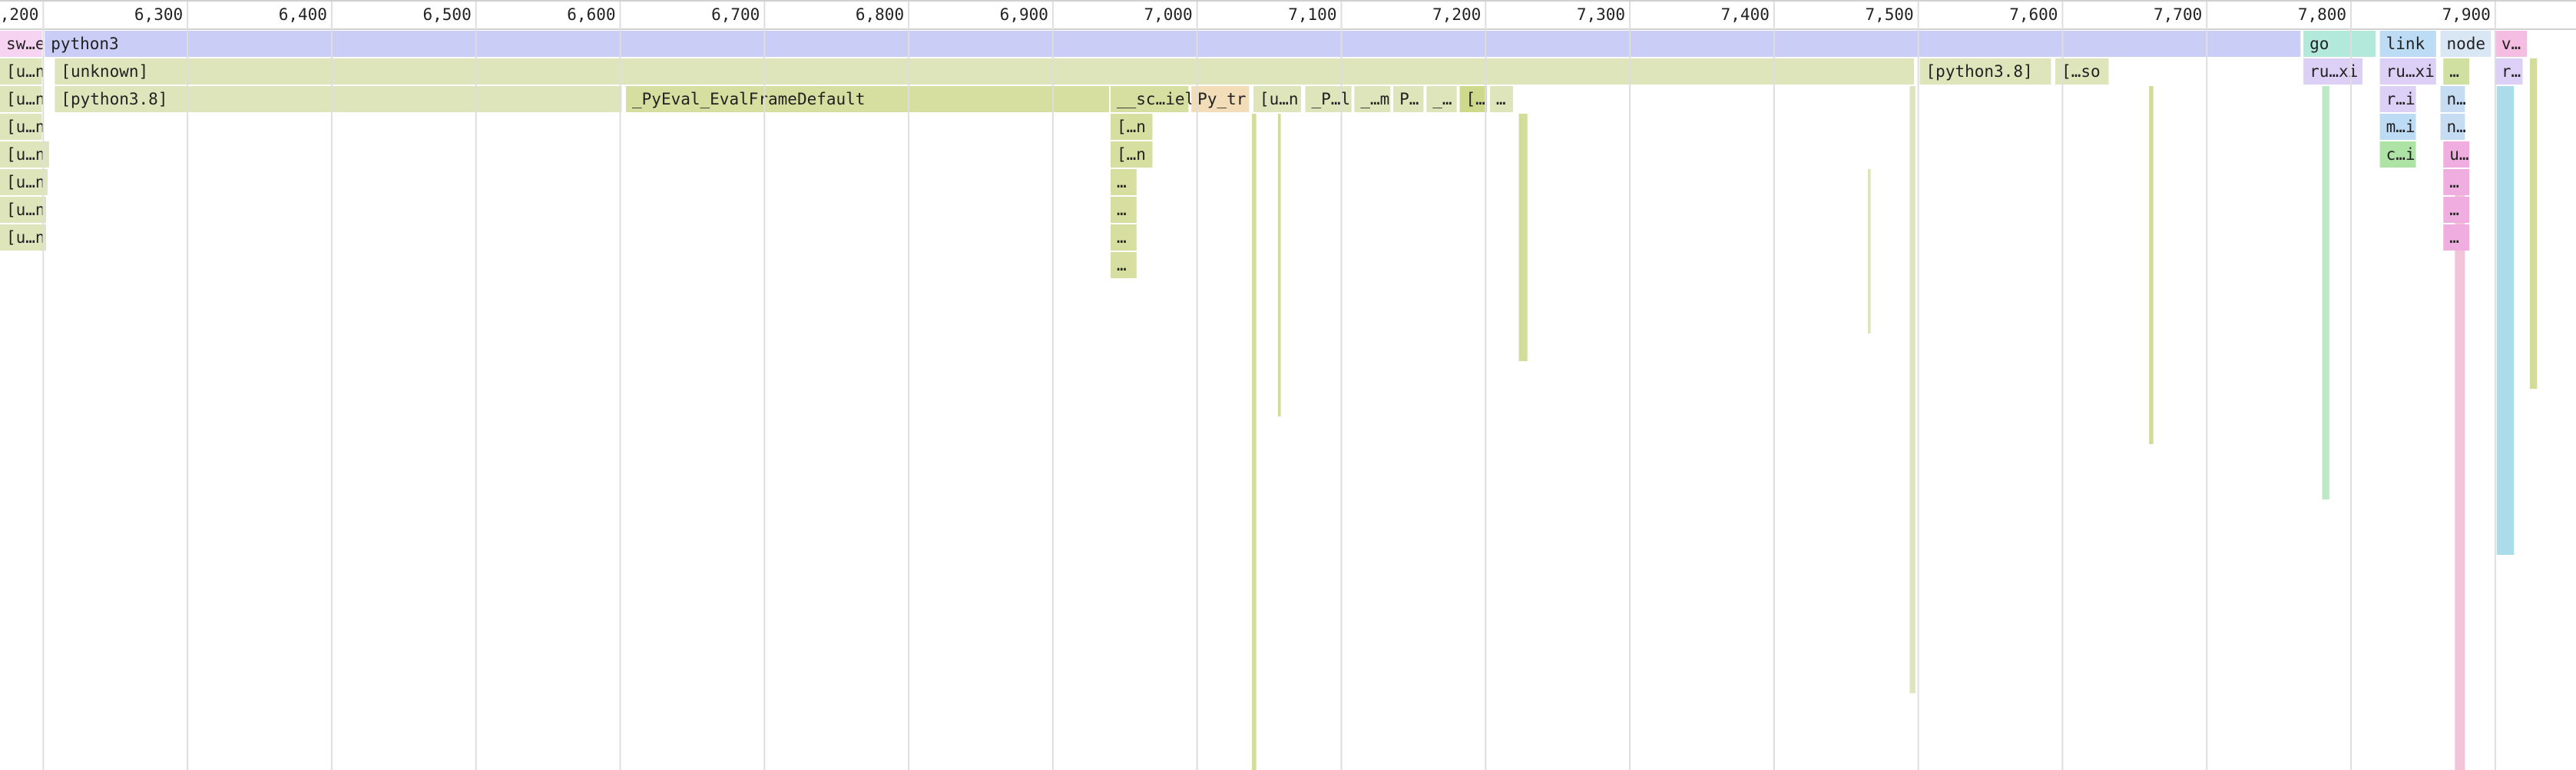 This screenshot has height=770, width=2576. I want to click on x-tick-label: 7,400, so click(1746, 15).